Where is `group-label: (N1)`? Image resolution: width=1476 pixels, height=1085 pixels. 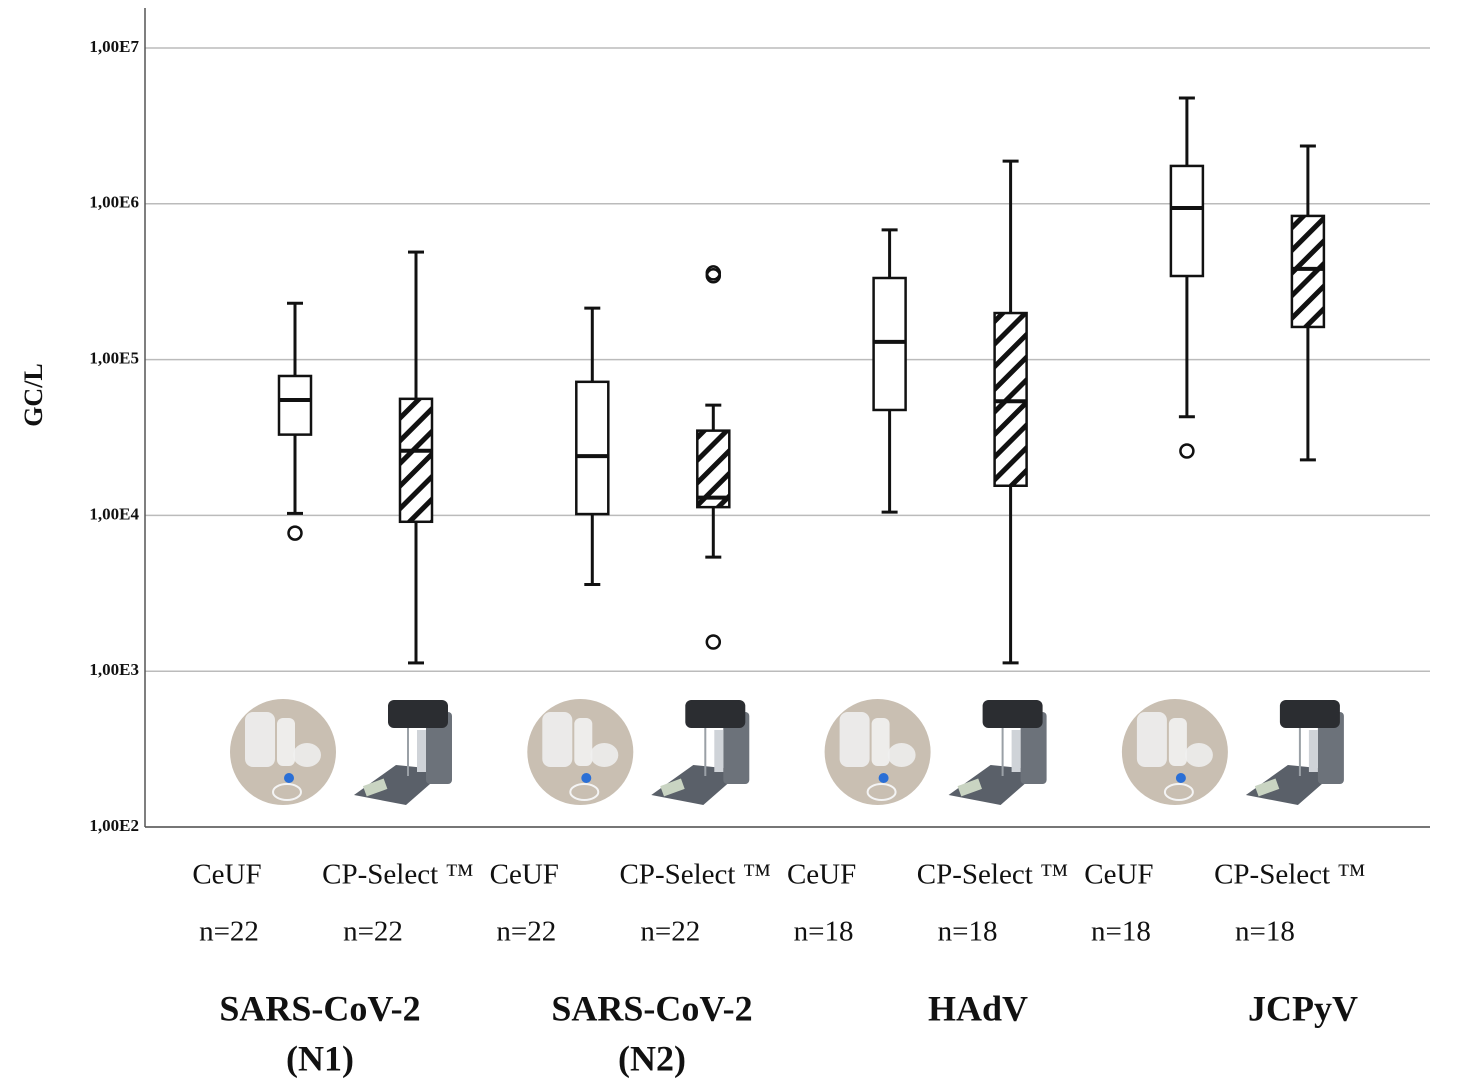
group-label: (N1) is located at coordinates (320, 1058).